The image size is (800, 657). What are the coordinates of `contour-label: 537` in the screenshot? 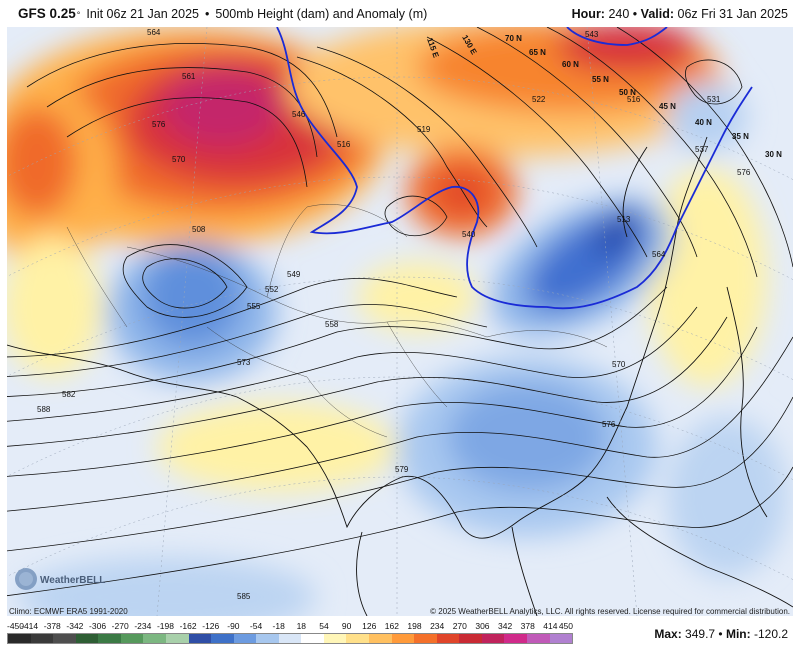 It's located at (702, 149).